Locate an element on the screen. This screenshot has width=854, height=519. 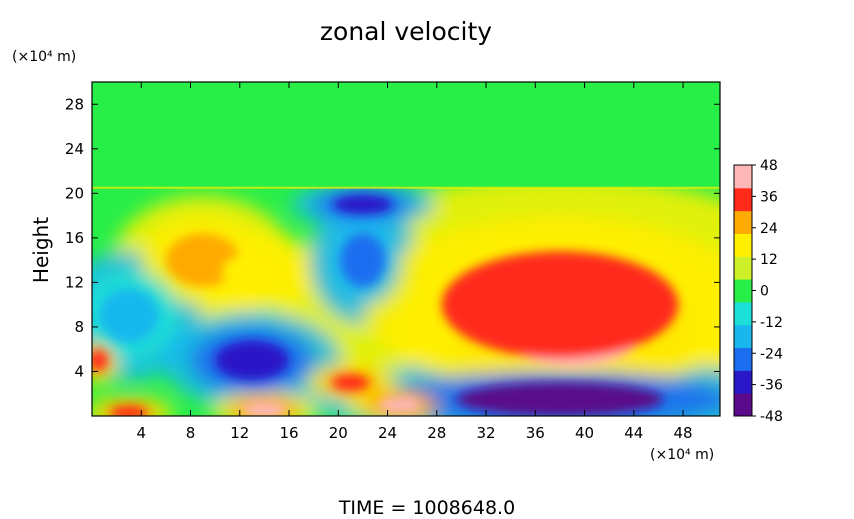
y-tick-label: 16 is located at coordinates (74, 238).